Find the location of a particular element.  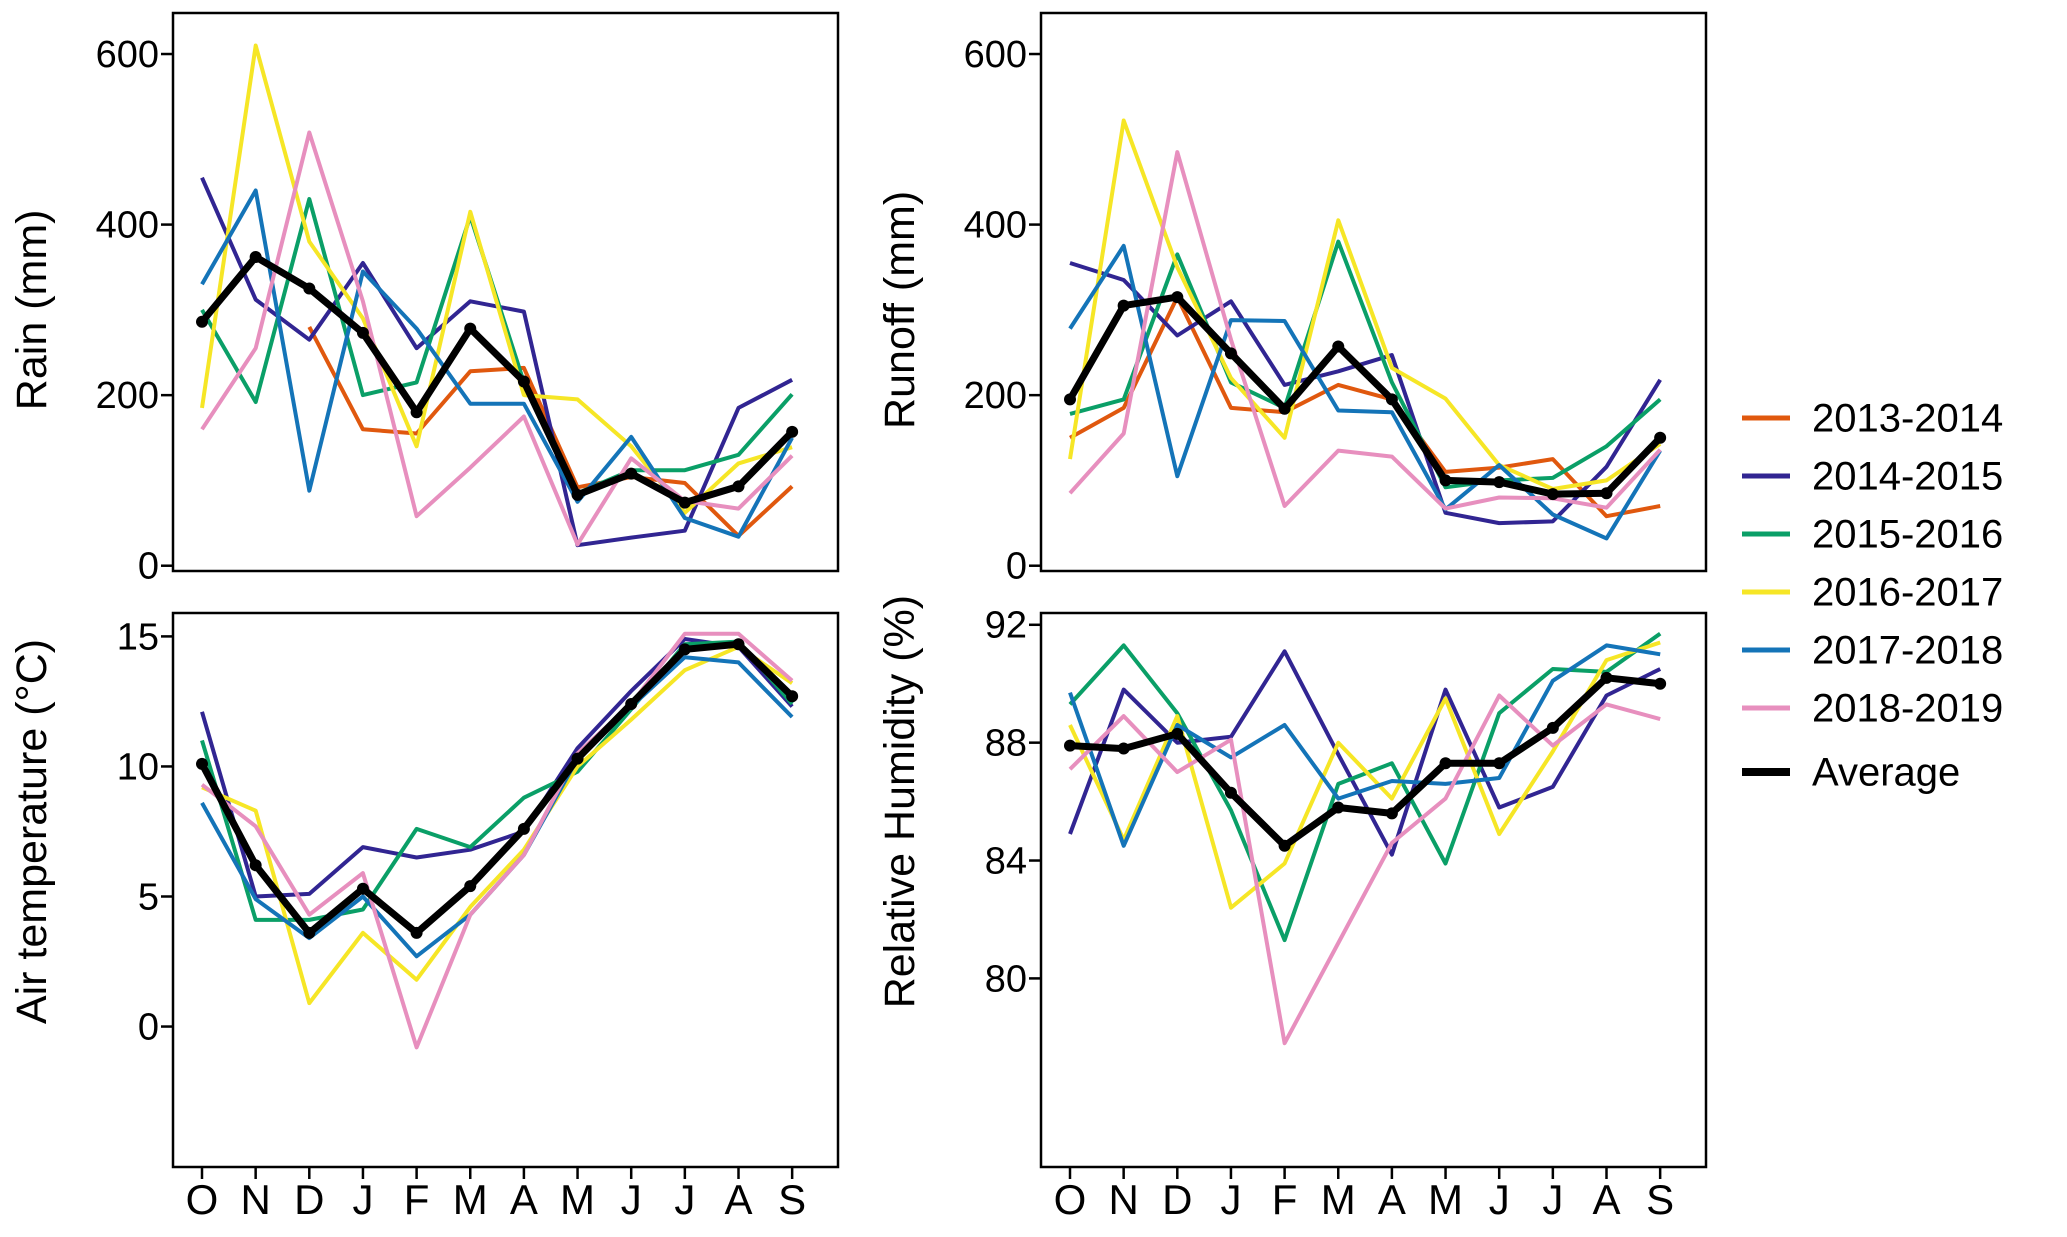

runoff-series-2018-2019 is located at coordinates (1365, 330).